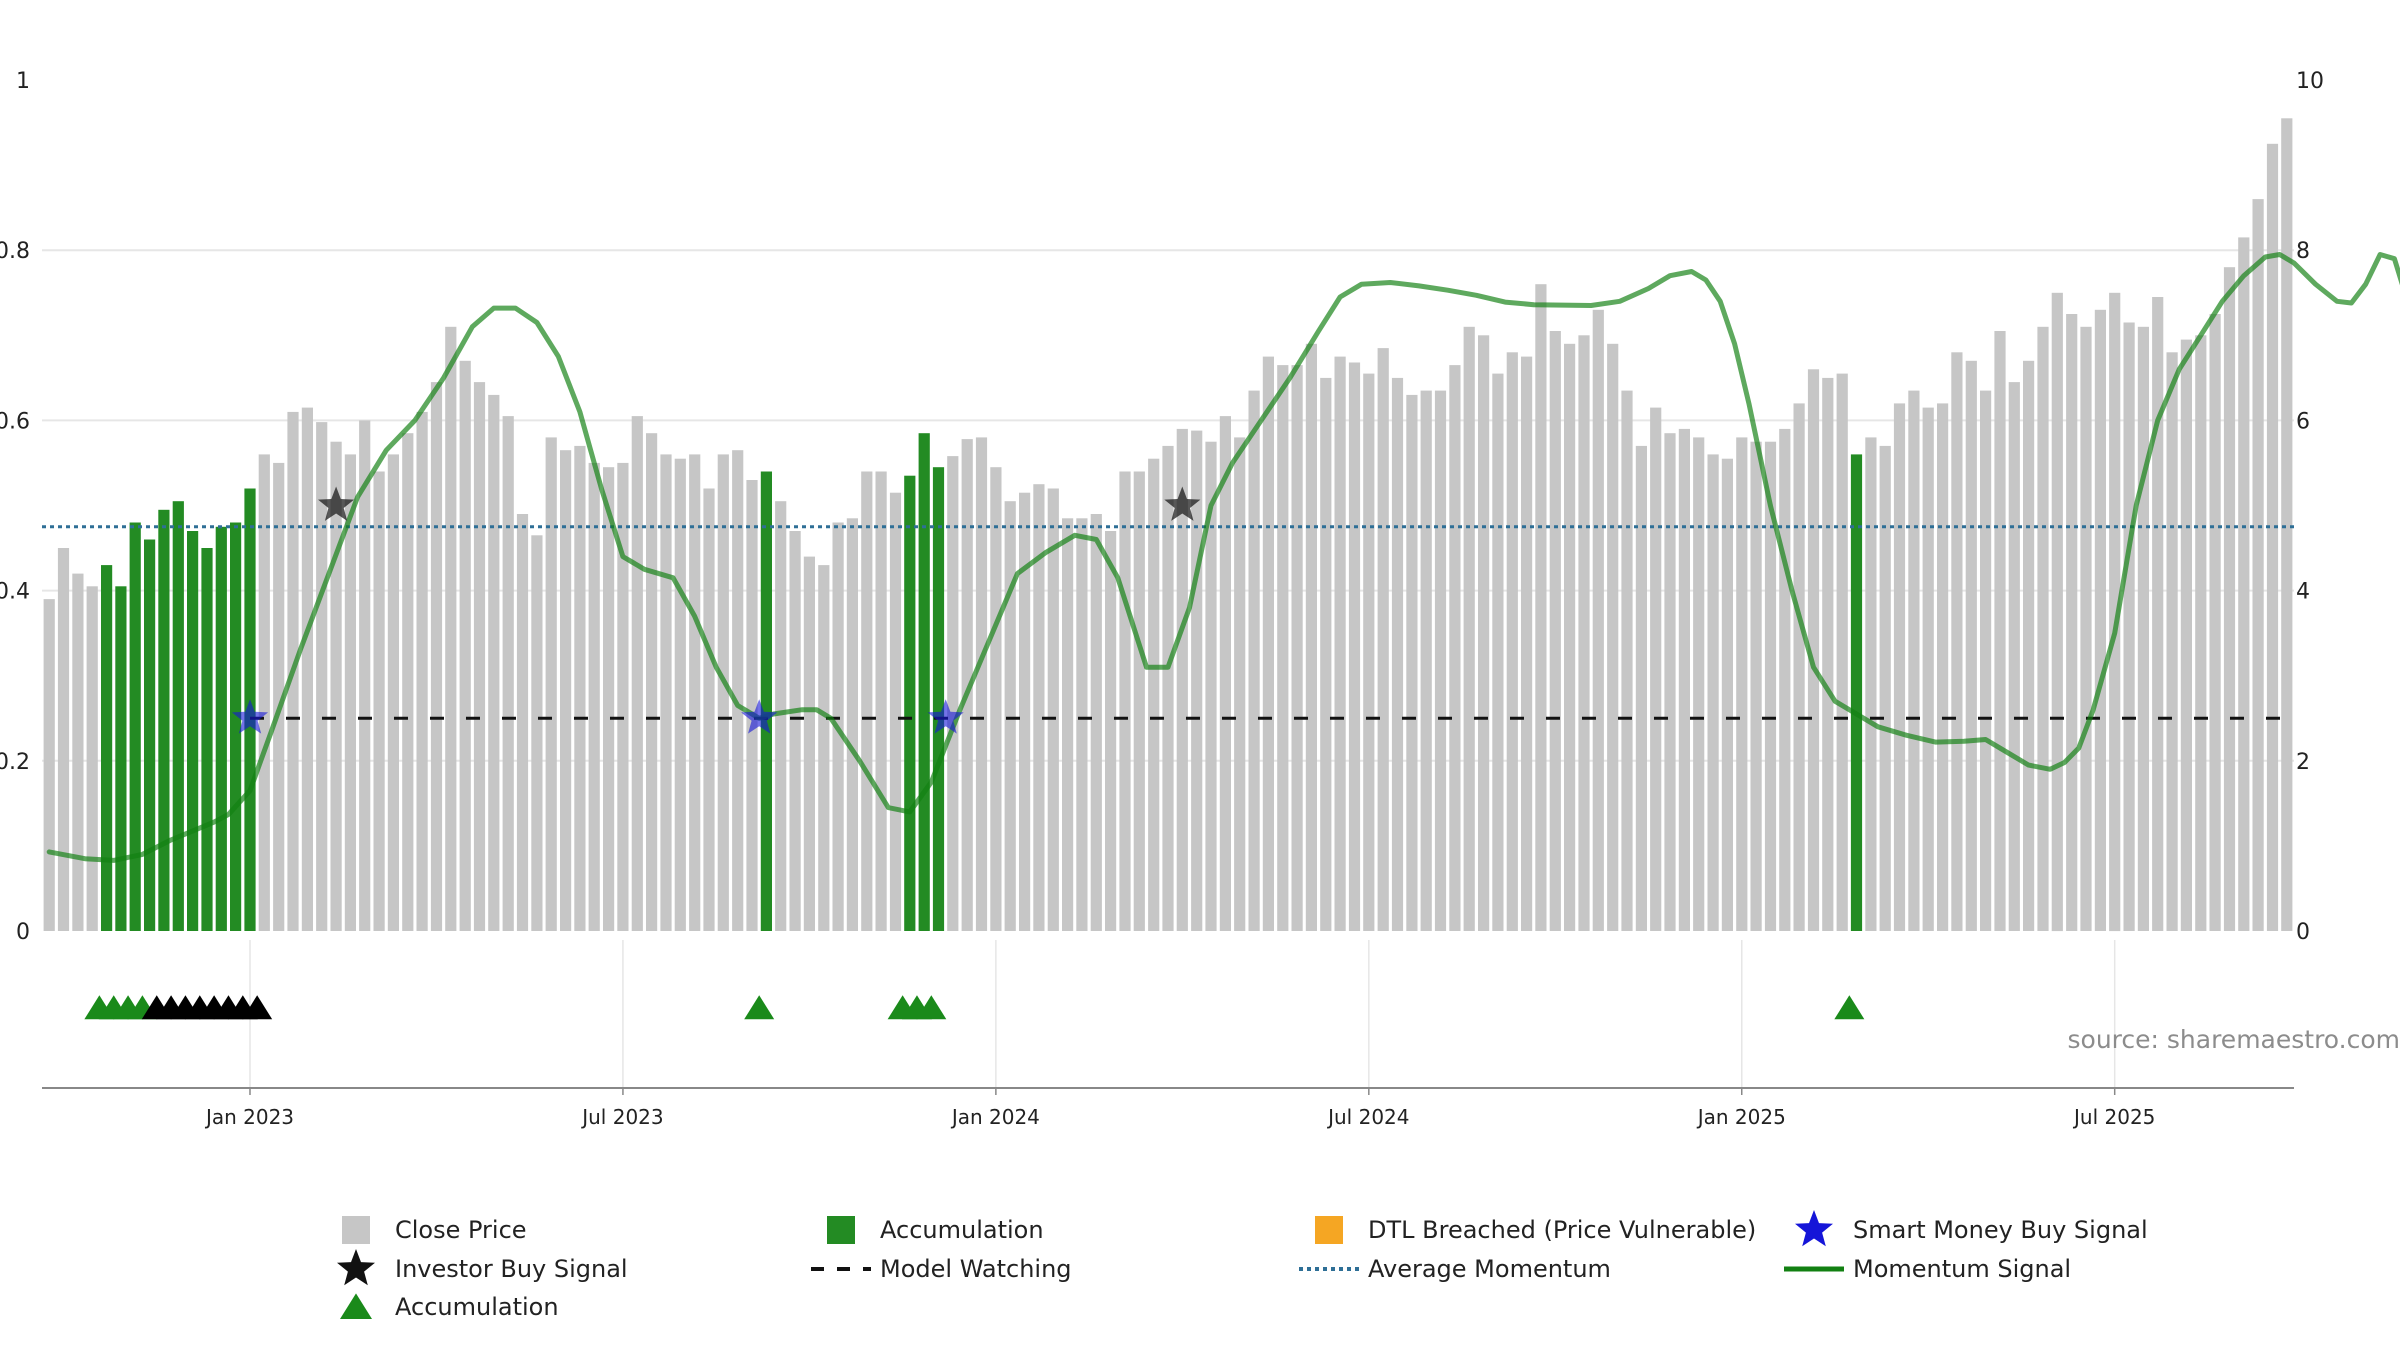 This screenshot has width=2400, height=1350. I want to click on investor-buy-star, so click(336, 503).